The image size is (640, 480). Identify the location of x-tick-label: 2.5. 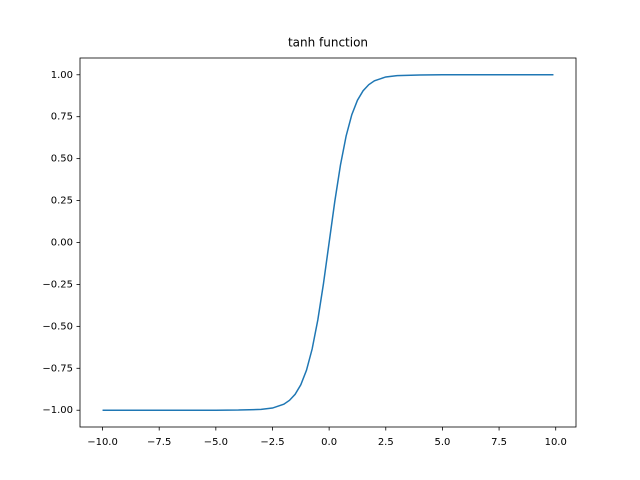
(386, 442).